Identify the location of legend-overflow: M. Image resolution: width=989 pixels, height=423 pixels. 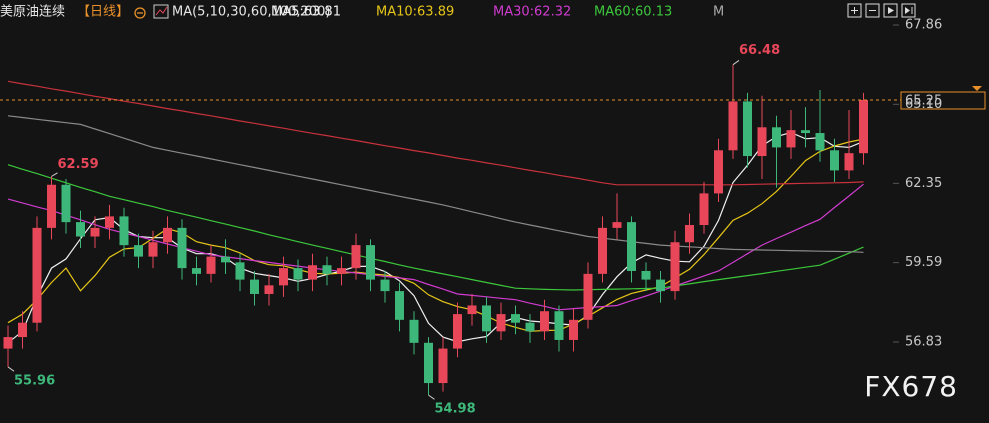
(718, 12).